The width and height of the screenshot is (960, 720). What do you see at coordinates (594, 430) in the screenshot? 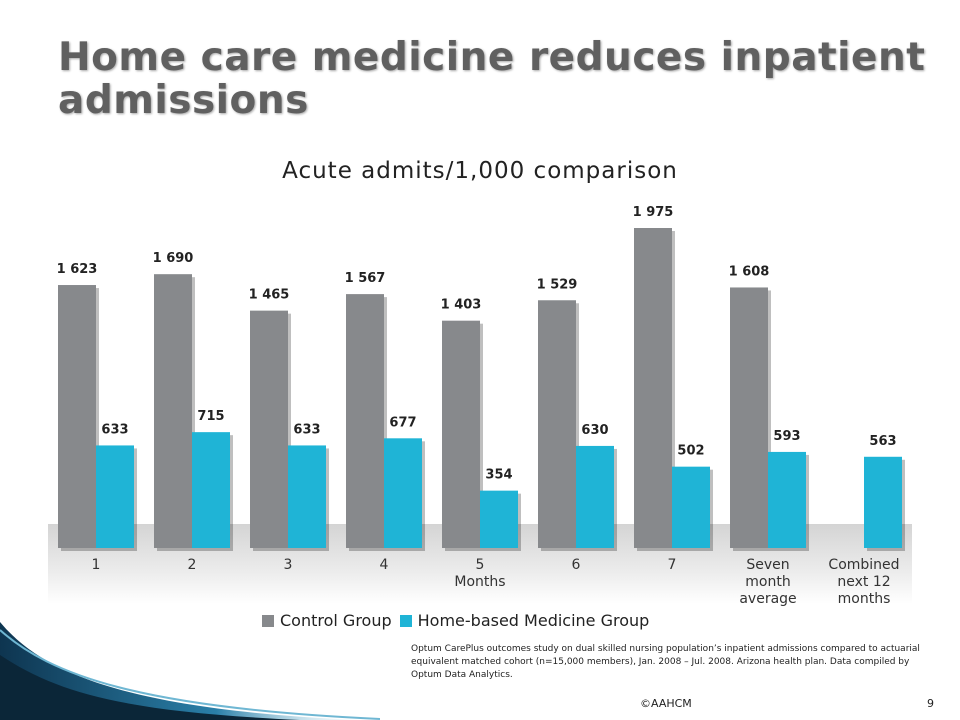
I see `data-label-home: 630` at bounding box center [594, 430].